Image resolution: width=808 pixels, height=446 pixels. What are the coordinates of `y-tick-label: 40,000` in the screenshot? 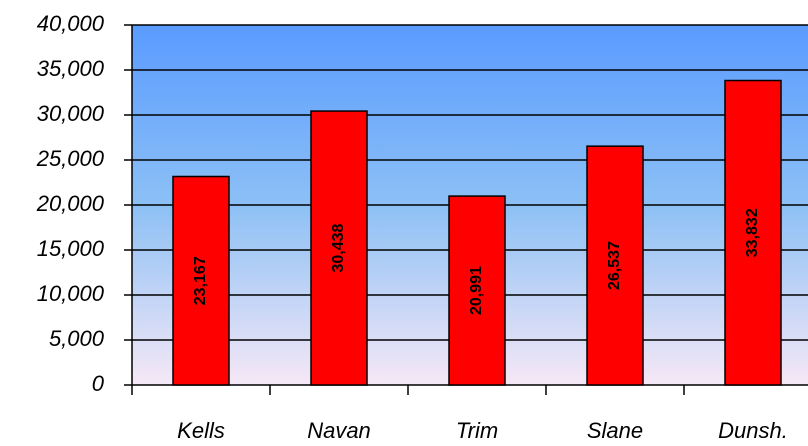 It's located at (71, 23).